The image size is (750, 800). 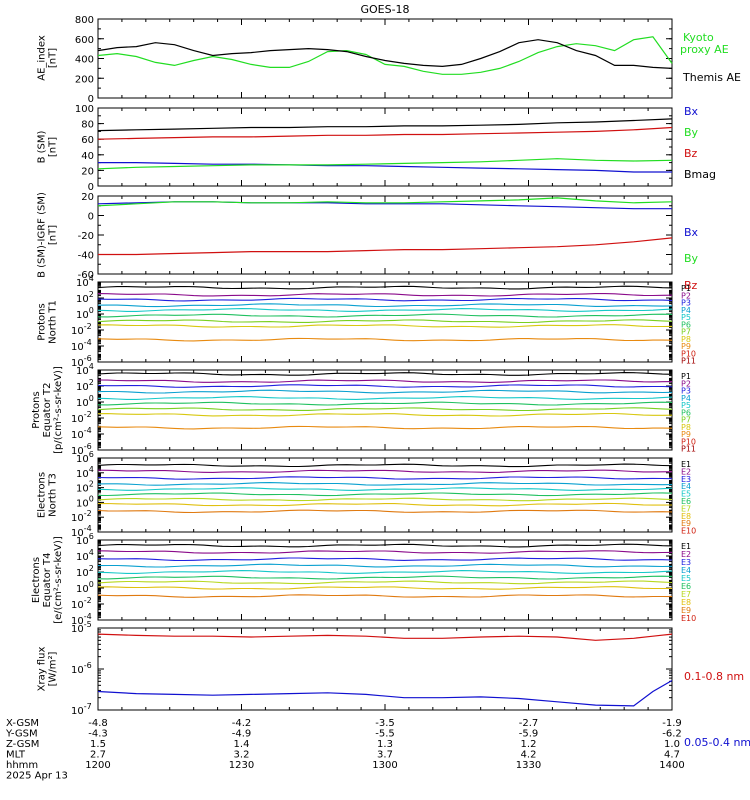 What do you see at coordinates (385, 504) in the screenshot?
I see `channel-line-e8` at bounding box center [385, 504].